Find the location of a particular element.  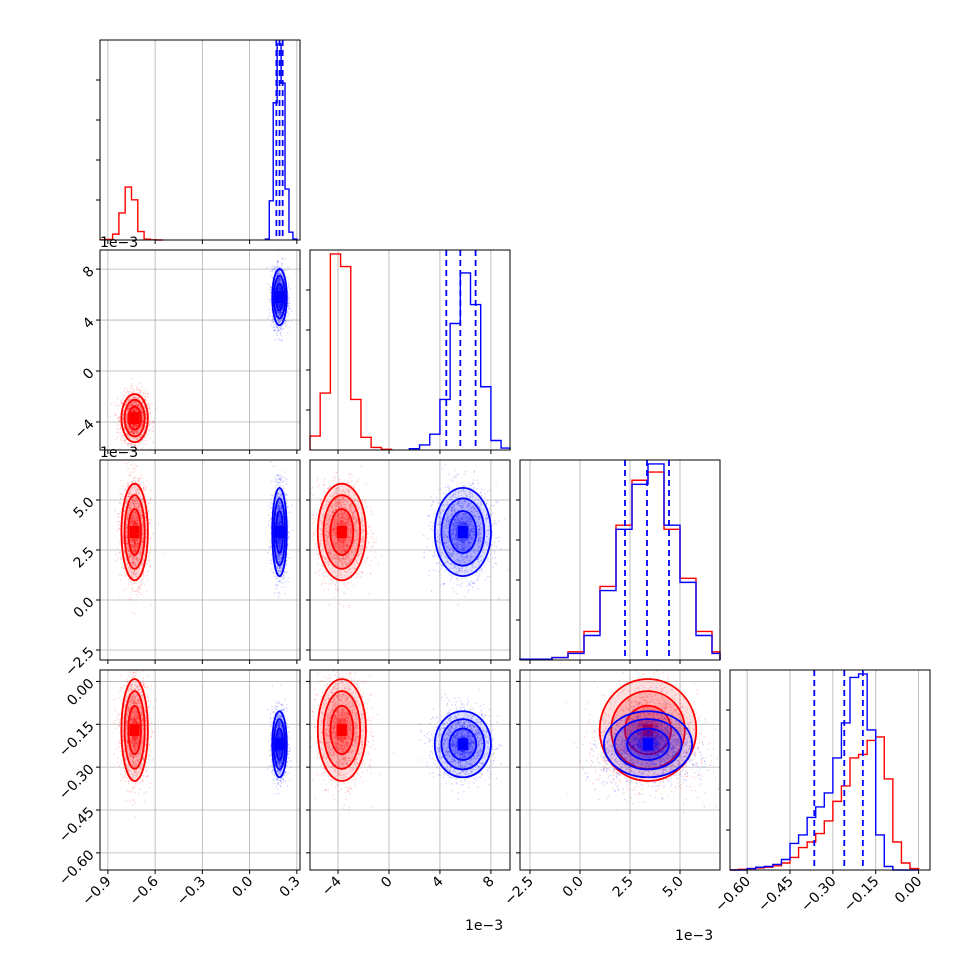

density-peak is located at coordinates (134, 418).